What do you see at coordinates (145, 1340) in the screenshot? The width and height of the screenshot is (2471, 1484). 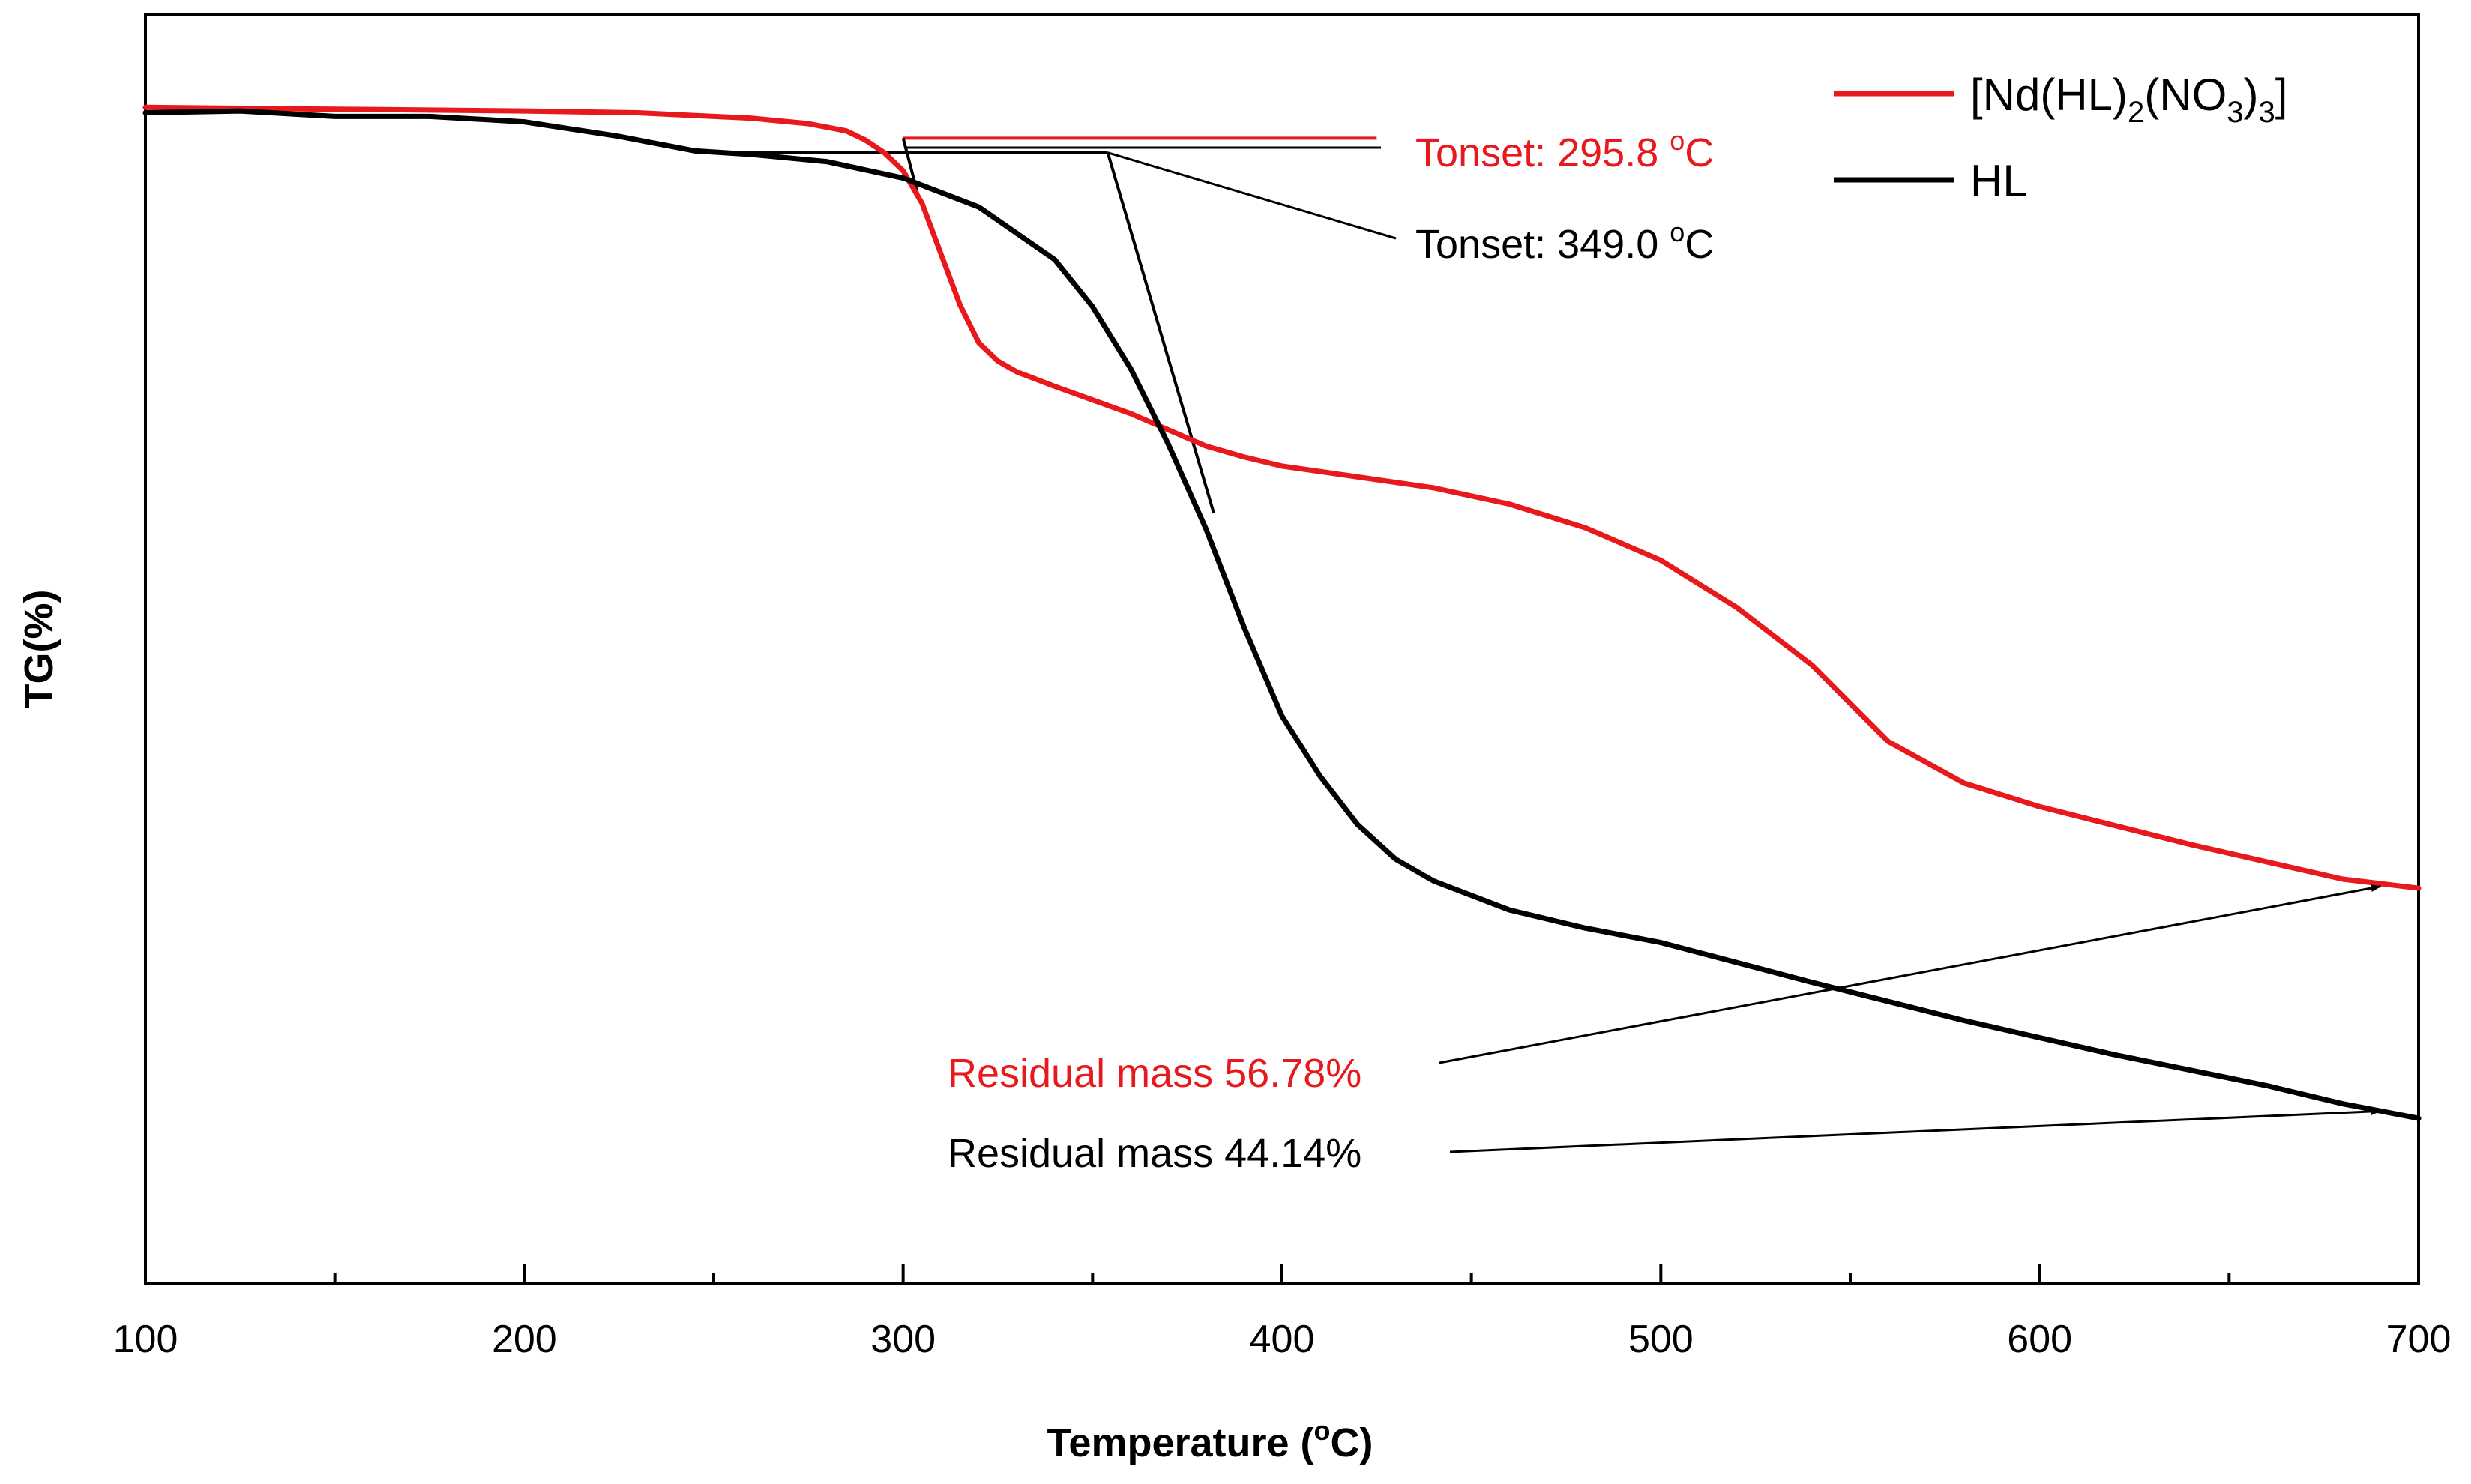 I see `x-tick-label: 100` at bounding box center [145, 1340].